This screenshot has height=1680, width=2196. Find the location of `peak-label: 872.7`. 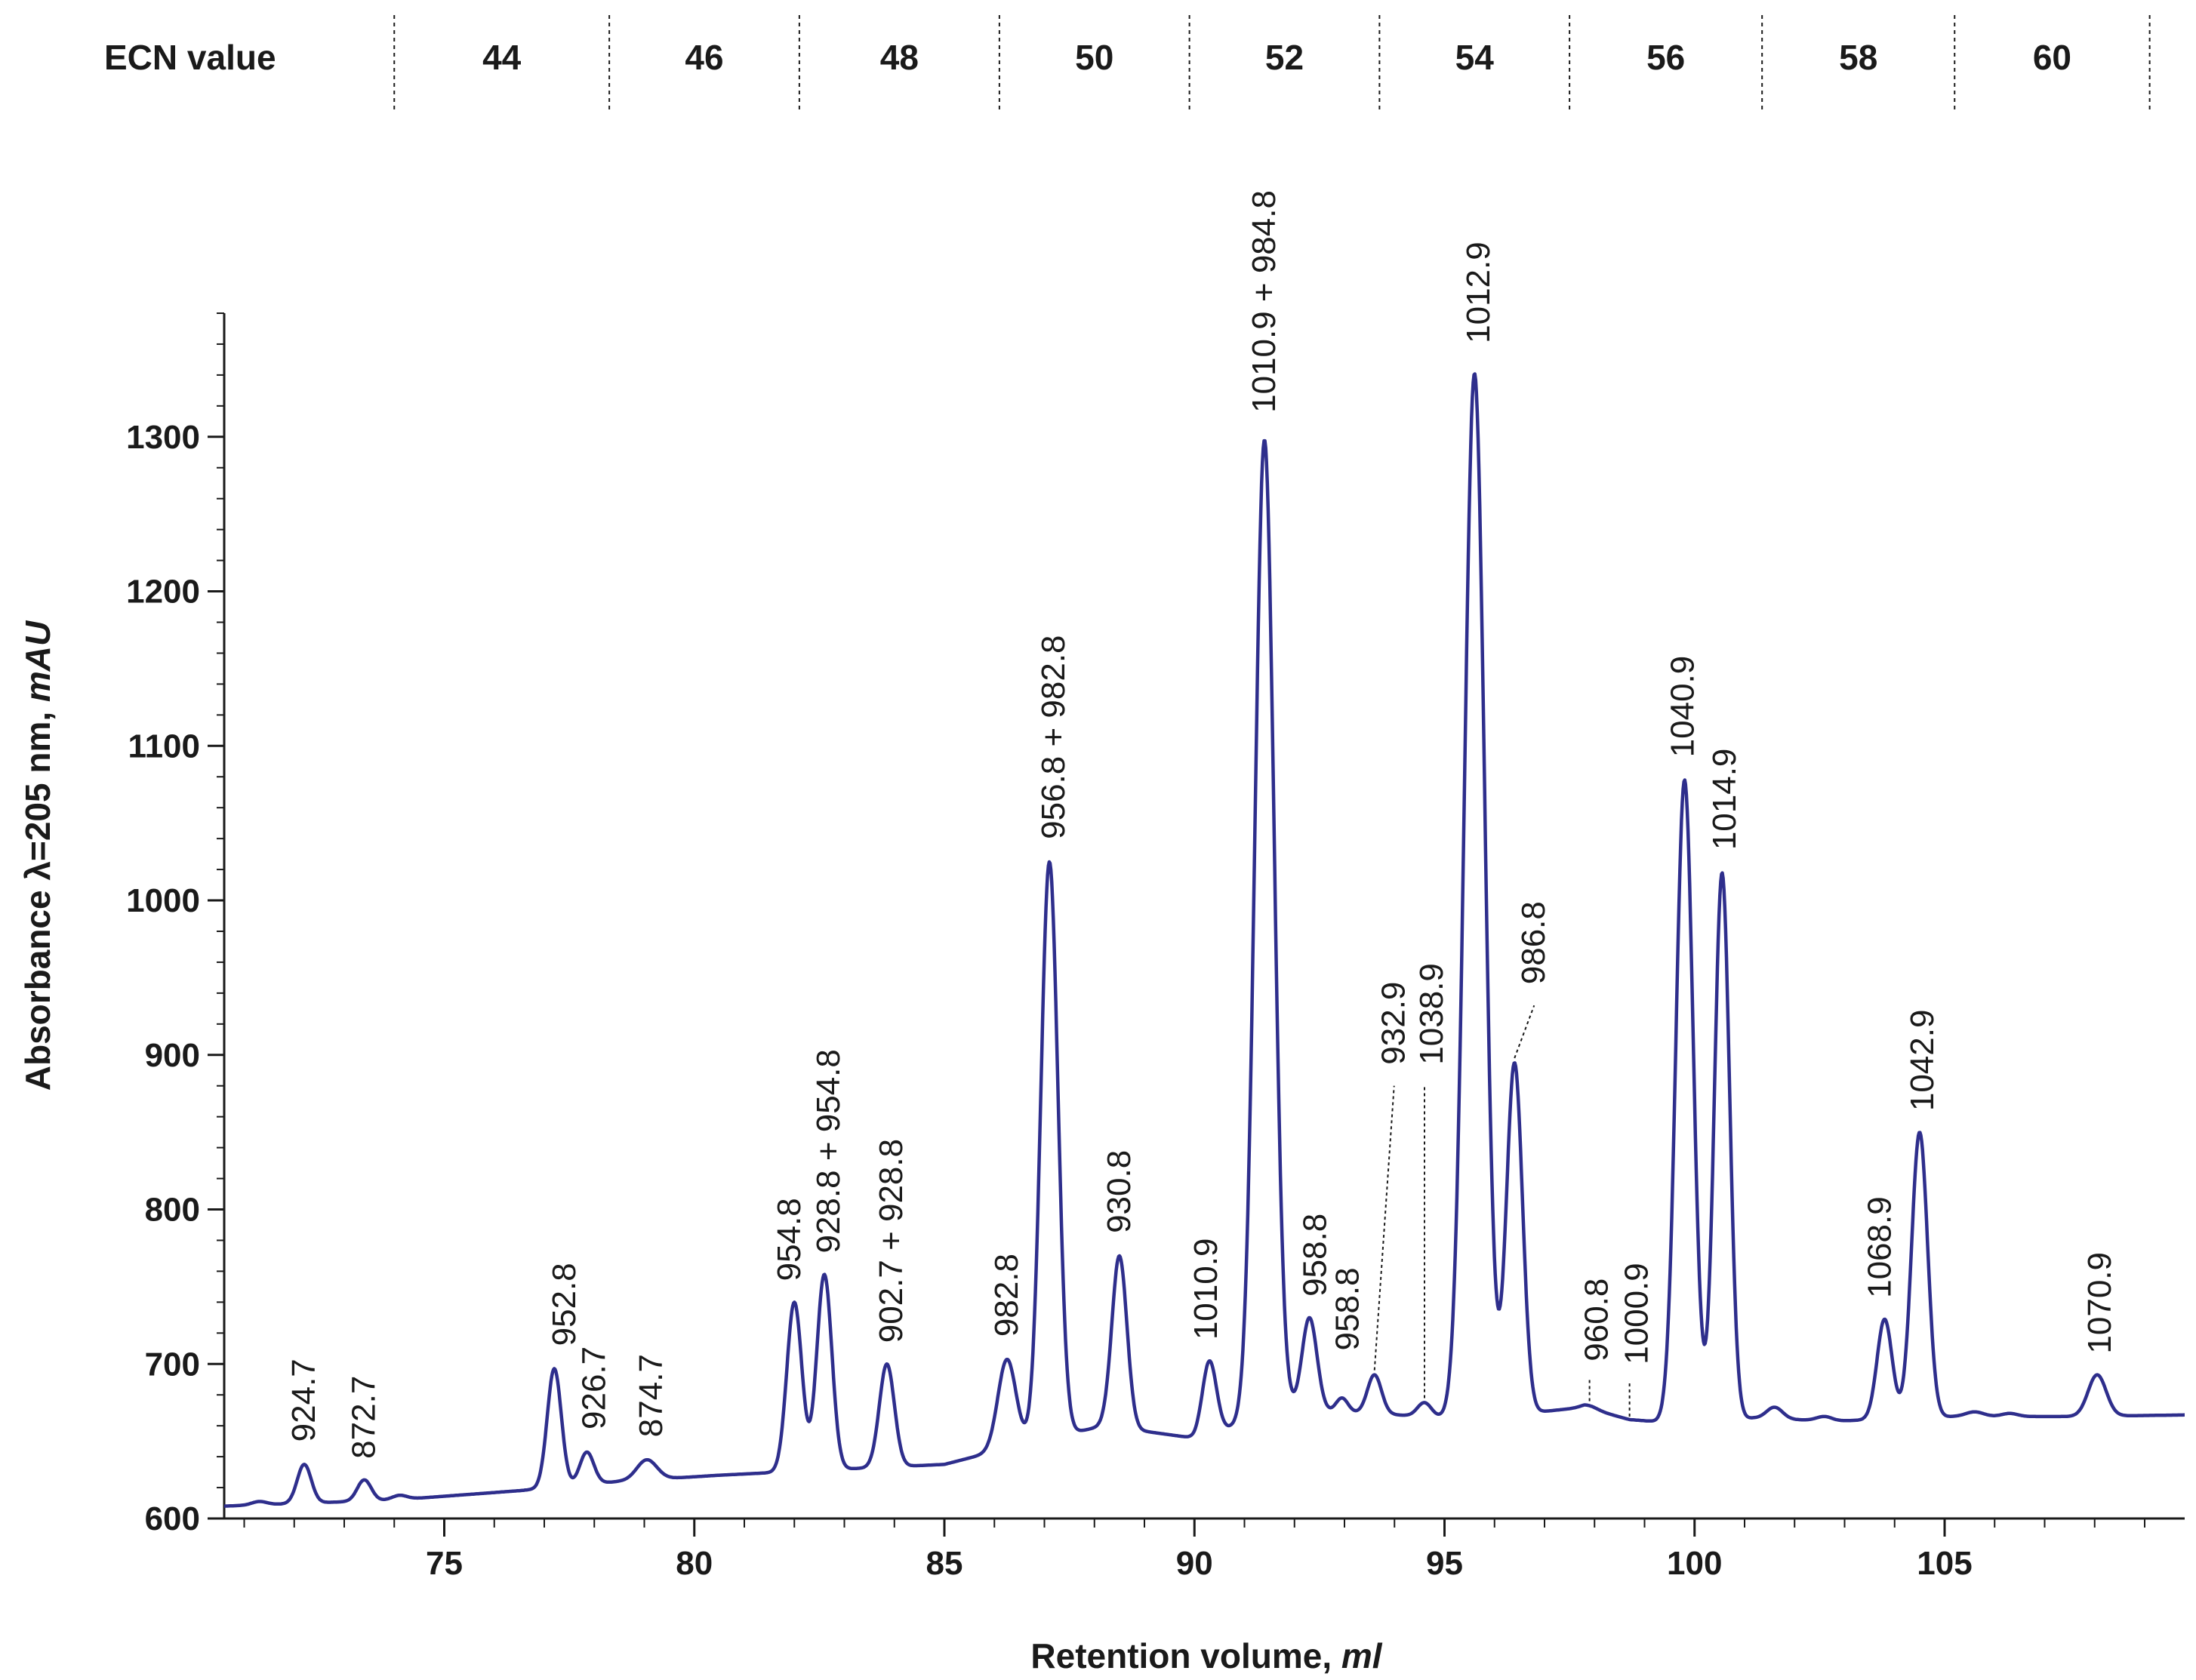

peak-label: 872.7 is located at coordinates (364, 1417).